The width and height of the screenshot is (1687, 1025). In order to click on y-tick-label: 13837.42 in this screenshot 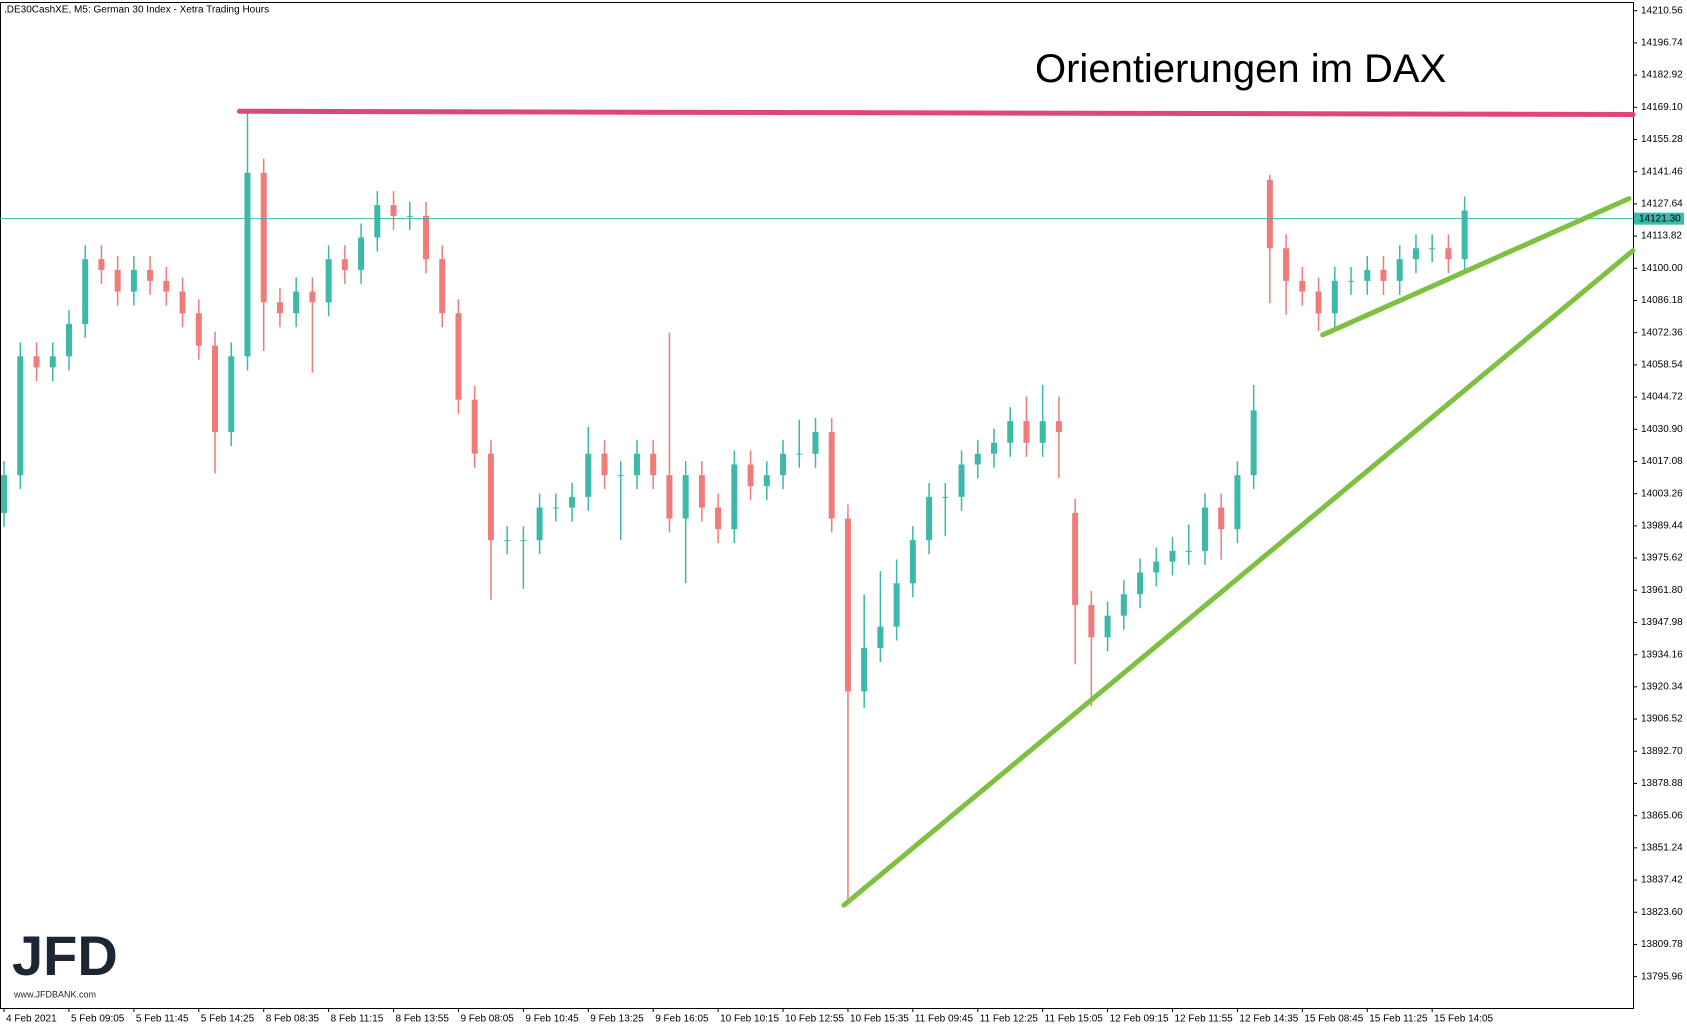, I will do `click(1662, 880)`.